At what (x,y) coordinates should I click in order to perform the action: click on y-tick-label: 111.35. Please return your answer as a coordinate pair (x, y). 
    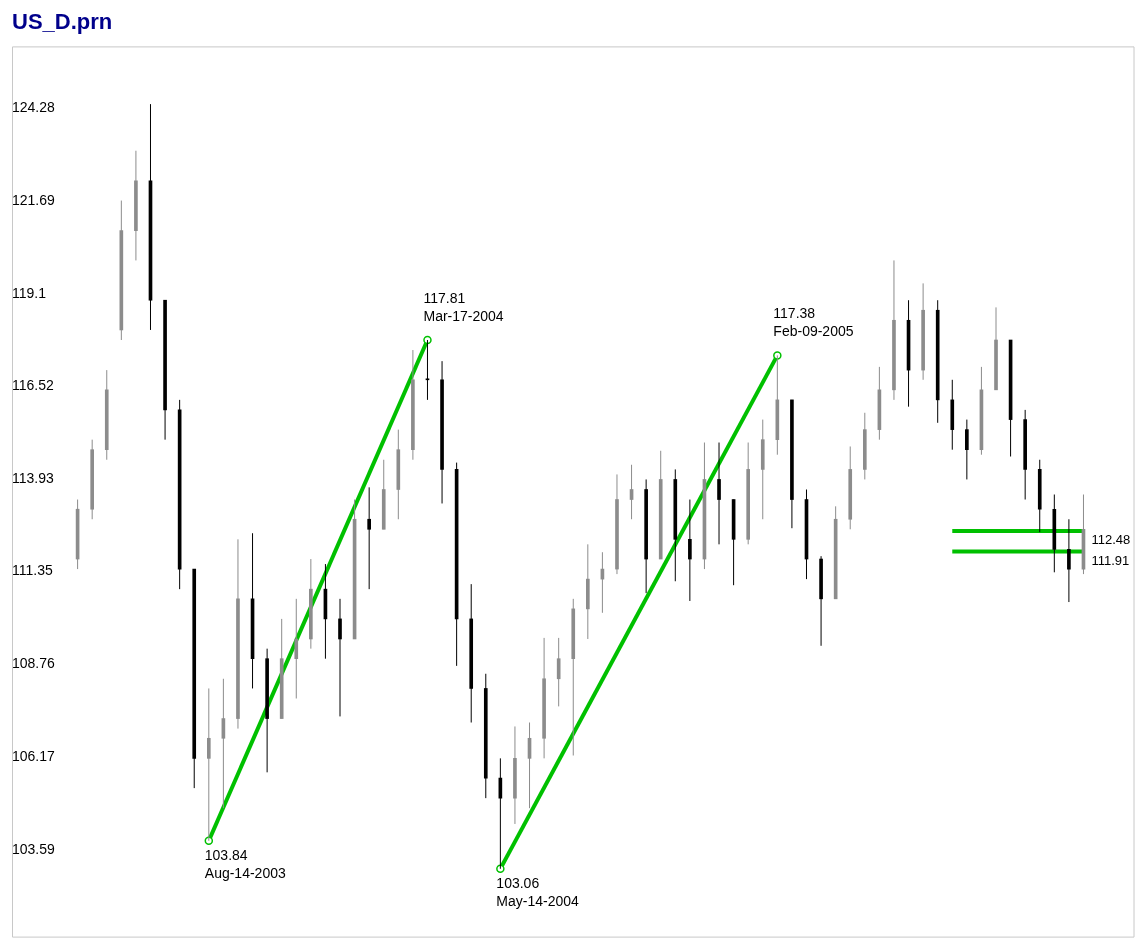
    Looking at the image, I should click on (32, 570).